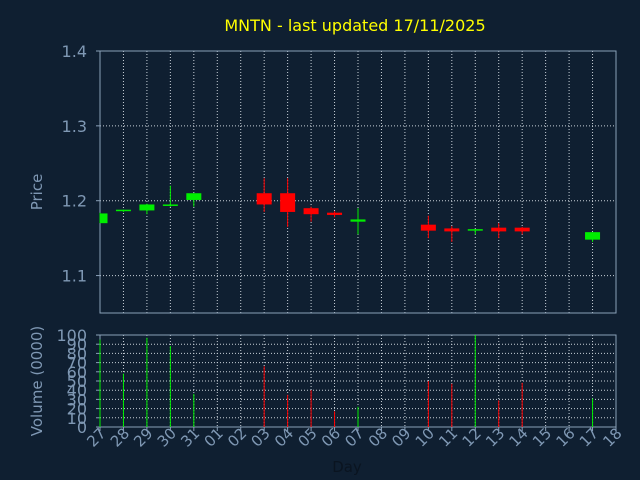 This screenshot has height=480, width=640. I want to click on volume-tick-label: 90, so click(77, 344).